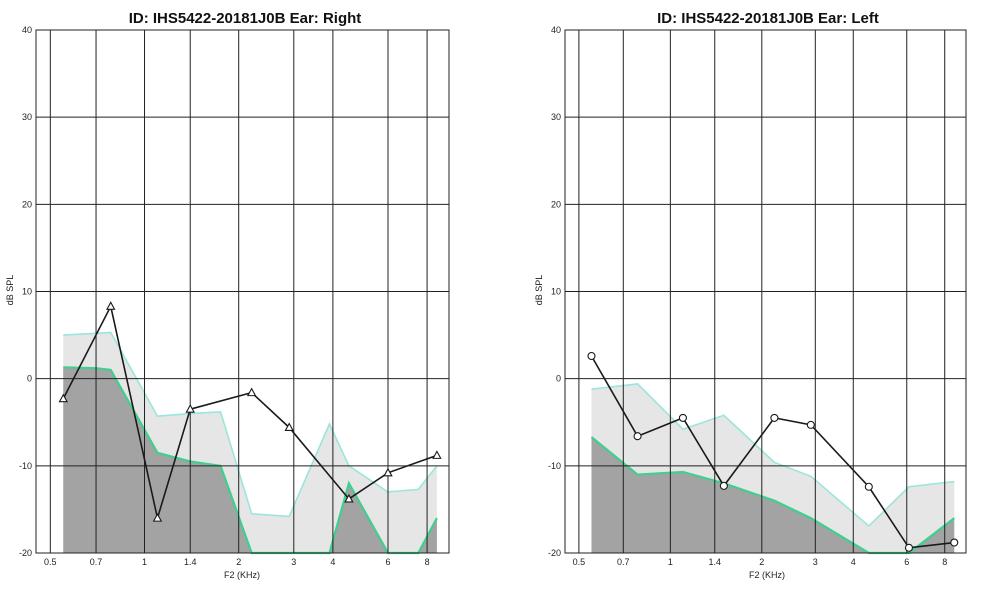 This screenshot has width=993, height=590. I want to click on y-axis-label-left: dB SPL, so click(539, 290).